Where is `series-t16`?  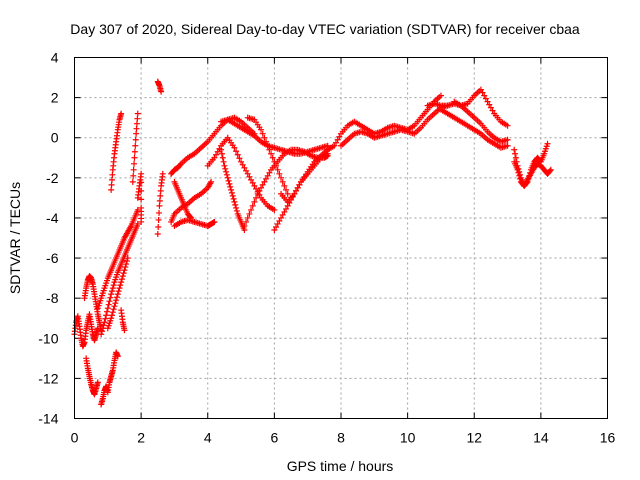 series-t16 is located at coordinates (194, 222).